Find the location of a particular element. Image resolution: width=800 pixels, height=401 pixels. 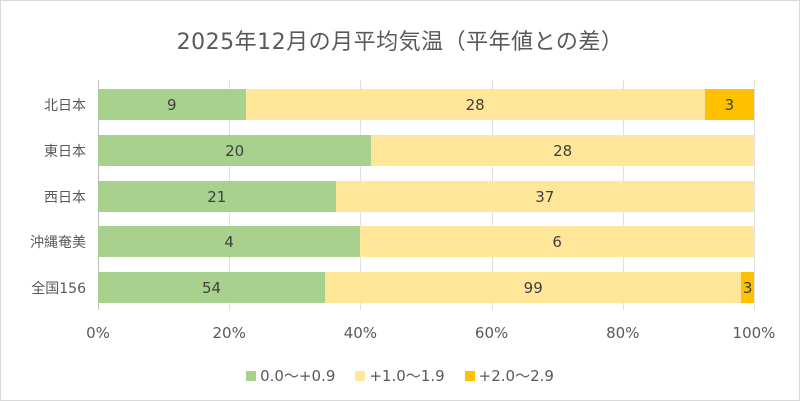

legend-item: +1.0～1.9 is located at coordinates (400, 375).